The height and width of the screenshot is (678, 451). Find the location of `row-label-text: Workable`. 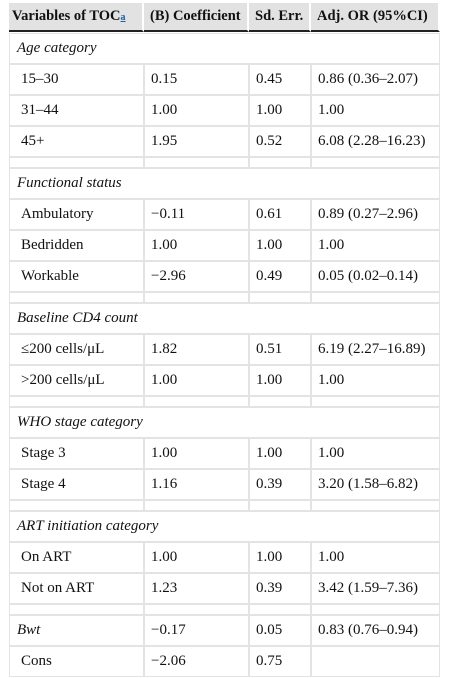

row-label-text: Workable is located at coordinates (50, 276).